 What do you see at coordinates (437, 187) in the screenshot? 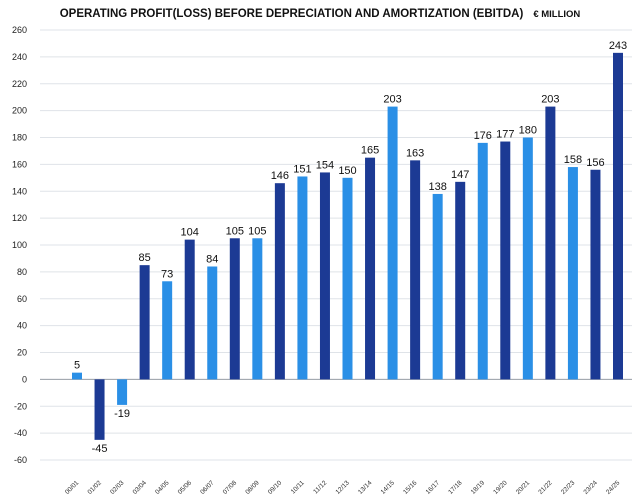
I see `data-label: 138` at bounding box center [437, 187].